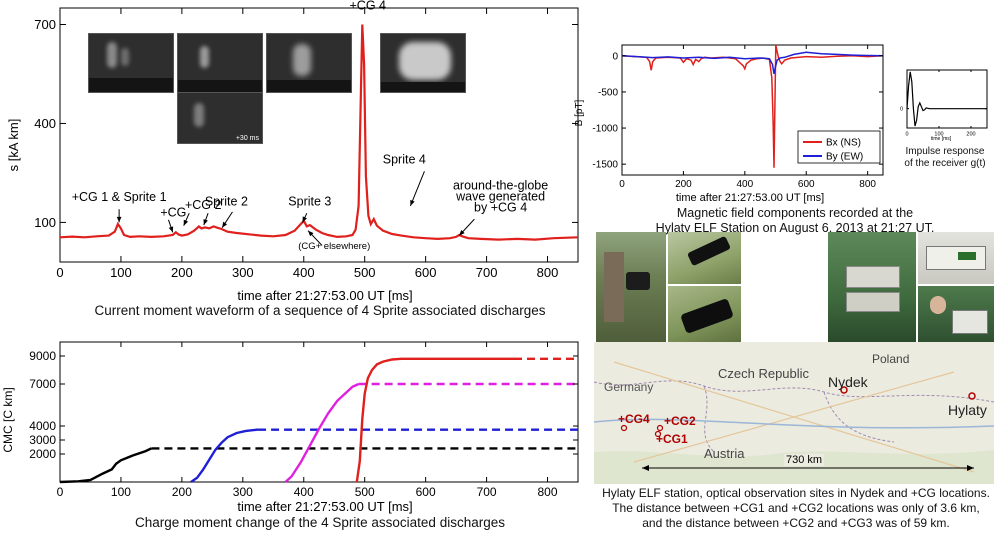  Describe the element at coordinates (945, 151) in the screenshot. I see `impulse-caption-line-1: Impulse response` at that location.